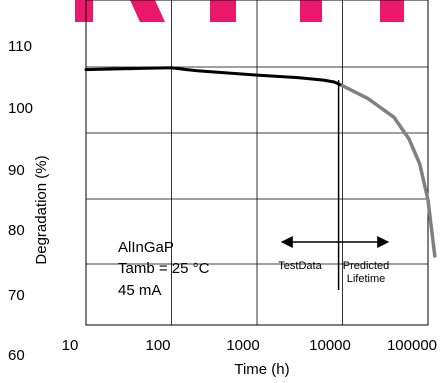  I want to click on x-axis-ticks: 10 100 1000 10000 100000, so click(249, 345).